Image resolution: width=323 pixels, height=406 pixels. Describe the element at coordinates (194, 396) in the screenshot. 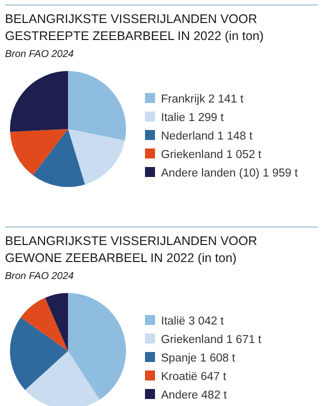

I see `legend-label: Andere 482 t` at that location.